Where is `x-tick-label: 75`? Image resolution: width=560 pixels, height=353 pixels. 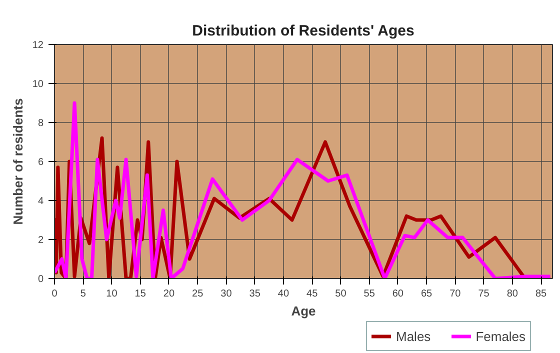
x-tick-label: 75 is located at coordinates (484, 294).